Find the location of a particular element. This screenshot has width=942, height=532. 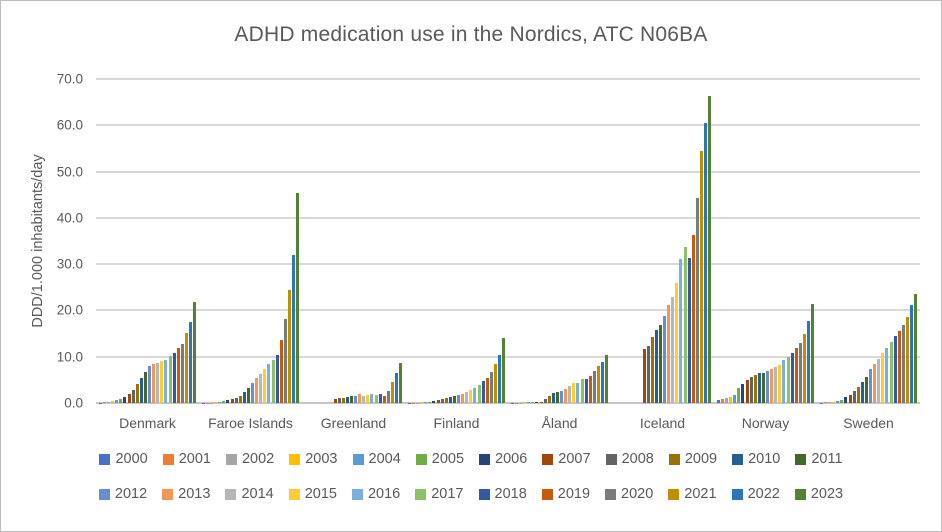

legend-item-2021: 2021 is located at coordinates (692, 494).